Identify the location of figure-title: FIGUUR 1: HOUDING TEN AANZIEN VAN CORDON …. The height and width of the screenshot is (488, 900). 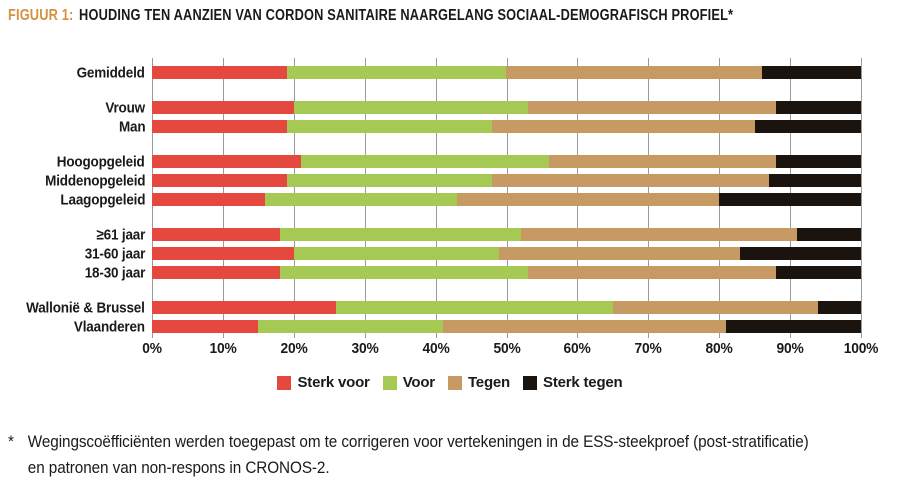
(370, 16).